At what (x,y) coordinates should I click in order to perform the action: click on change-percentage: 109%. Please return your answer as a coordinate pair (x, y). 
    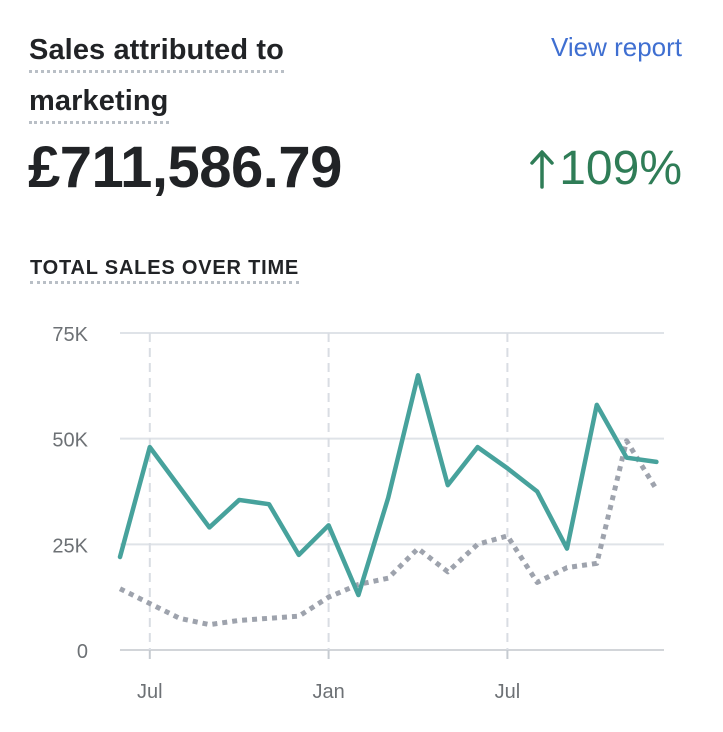
    Looking at the image, I should click on (620, 168).